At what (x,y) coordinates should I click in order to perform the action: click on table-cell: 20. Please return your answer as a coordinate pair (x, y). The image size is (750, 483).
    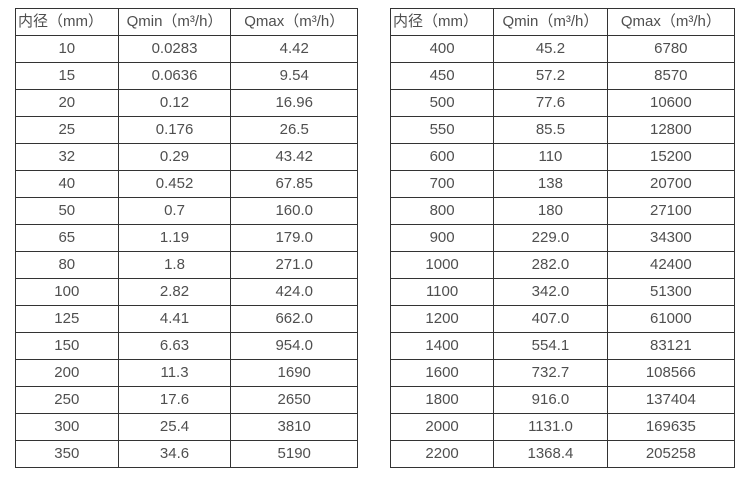
    Looking at the image, I should click on (67, 103).